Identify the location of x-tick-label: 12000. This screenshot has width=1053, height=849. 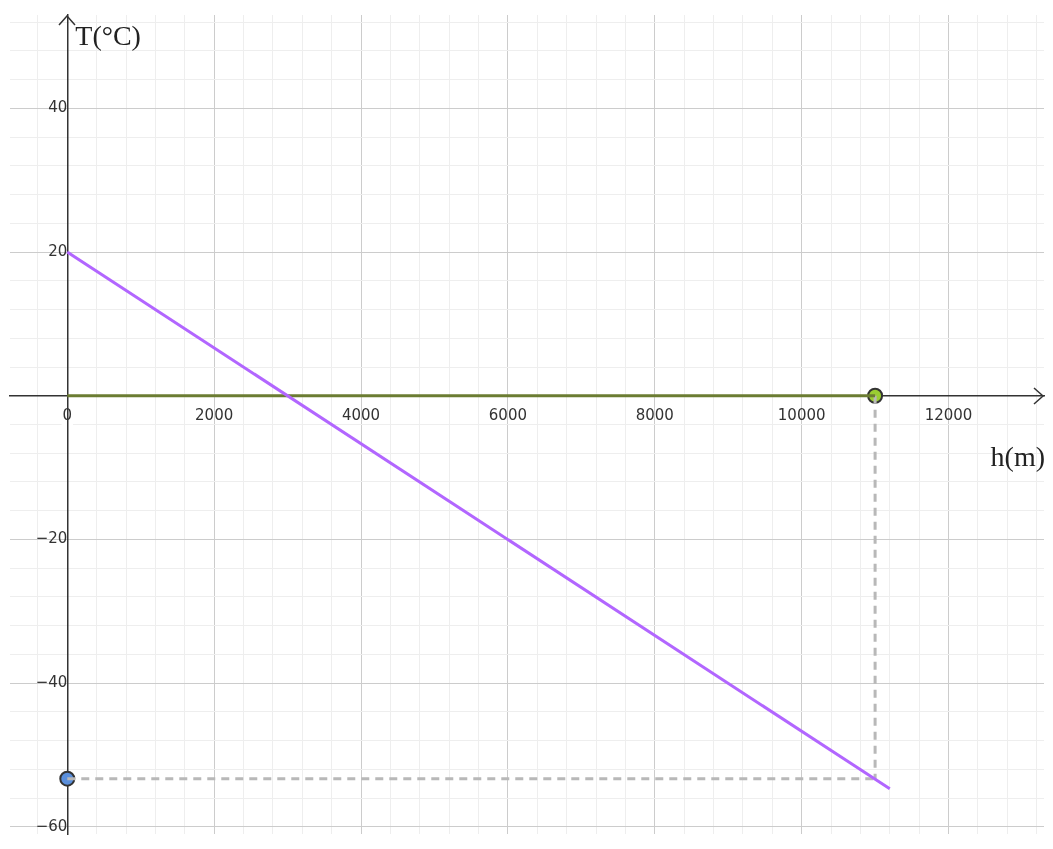
(948, 414).